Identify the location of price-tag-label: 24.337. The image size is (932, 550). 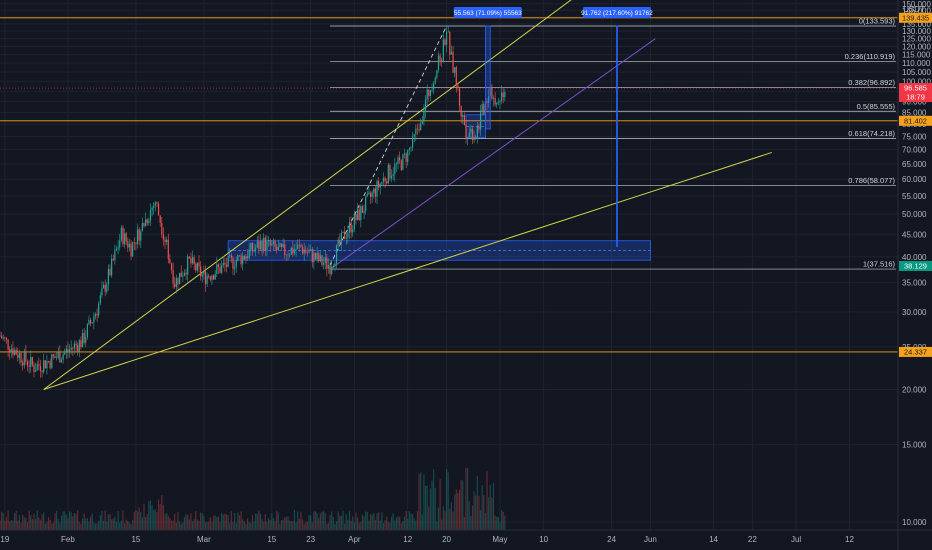
(915, 351).